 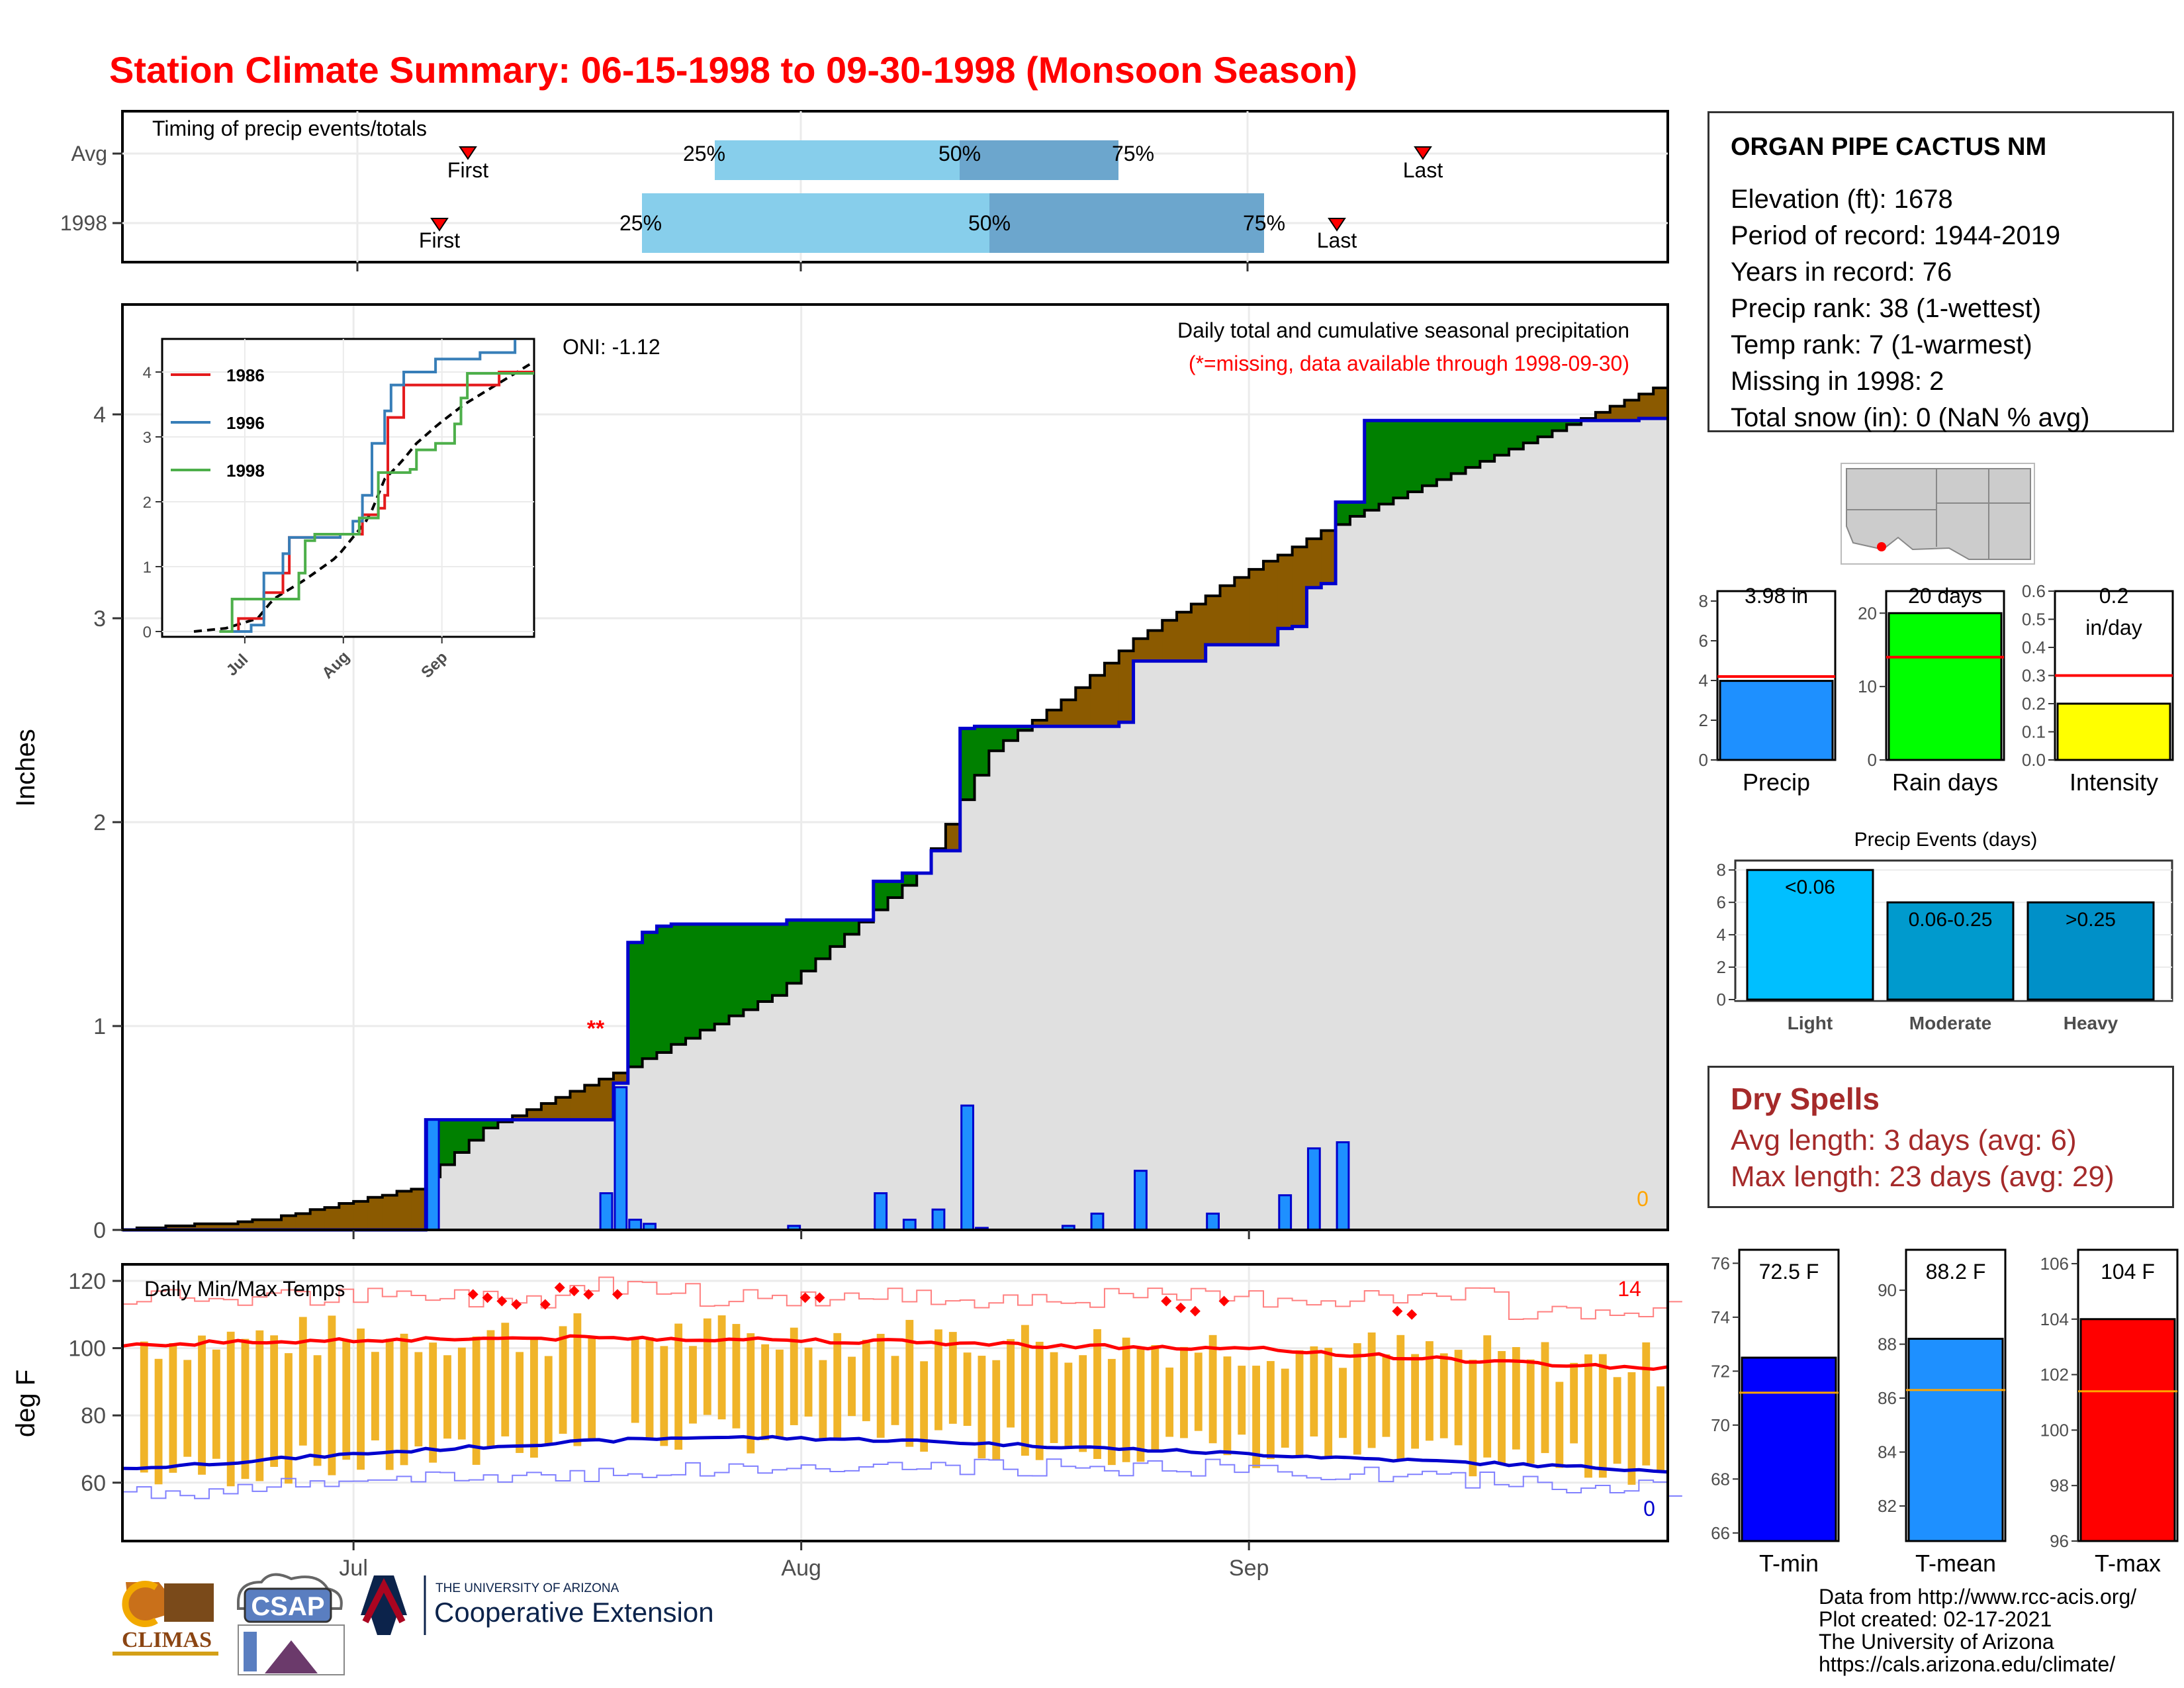 What do you see at coordinates (1951, 951) in the screenshot?
I see `events-bar-moderate` at bounding box center [1951, 951].